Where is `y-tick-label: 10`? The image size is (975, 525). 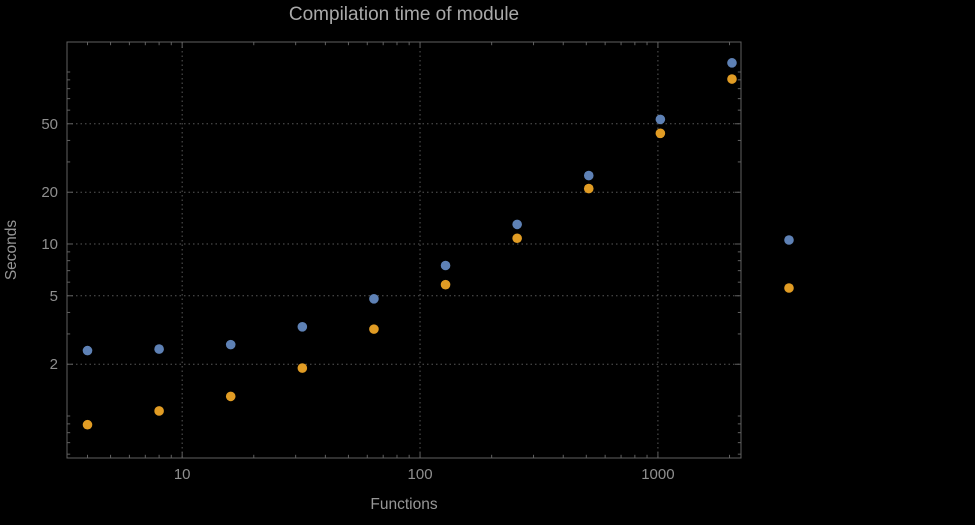
y-tick-label: 10 is located at coordinates (49, 244).